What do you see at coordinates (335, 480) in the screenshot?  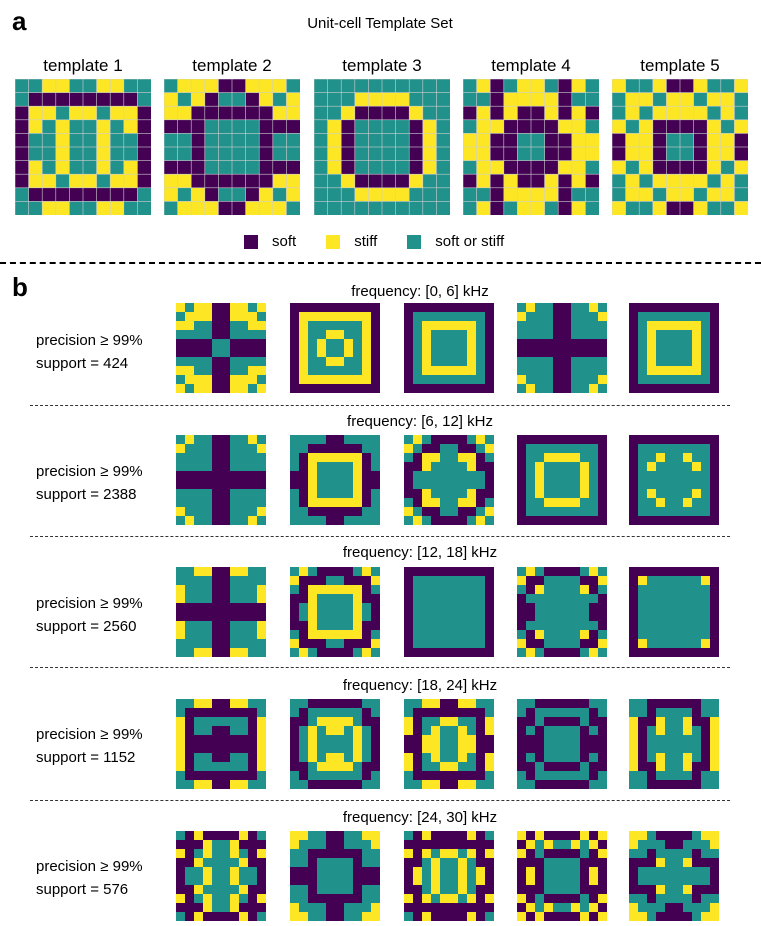 I see `r2b-svg` at bounding box center [335, 480].